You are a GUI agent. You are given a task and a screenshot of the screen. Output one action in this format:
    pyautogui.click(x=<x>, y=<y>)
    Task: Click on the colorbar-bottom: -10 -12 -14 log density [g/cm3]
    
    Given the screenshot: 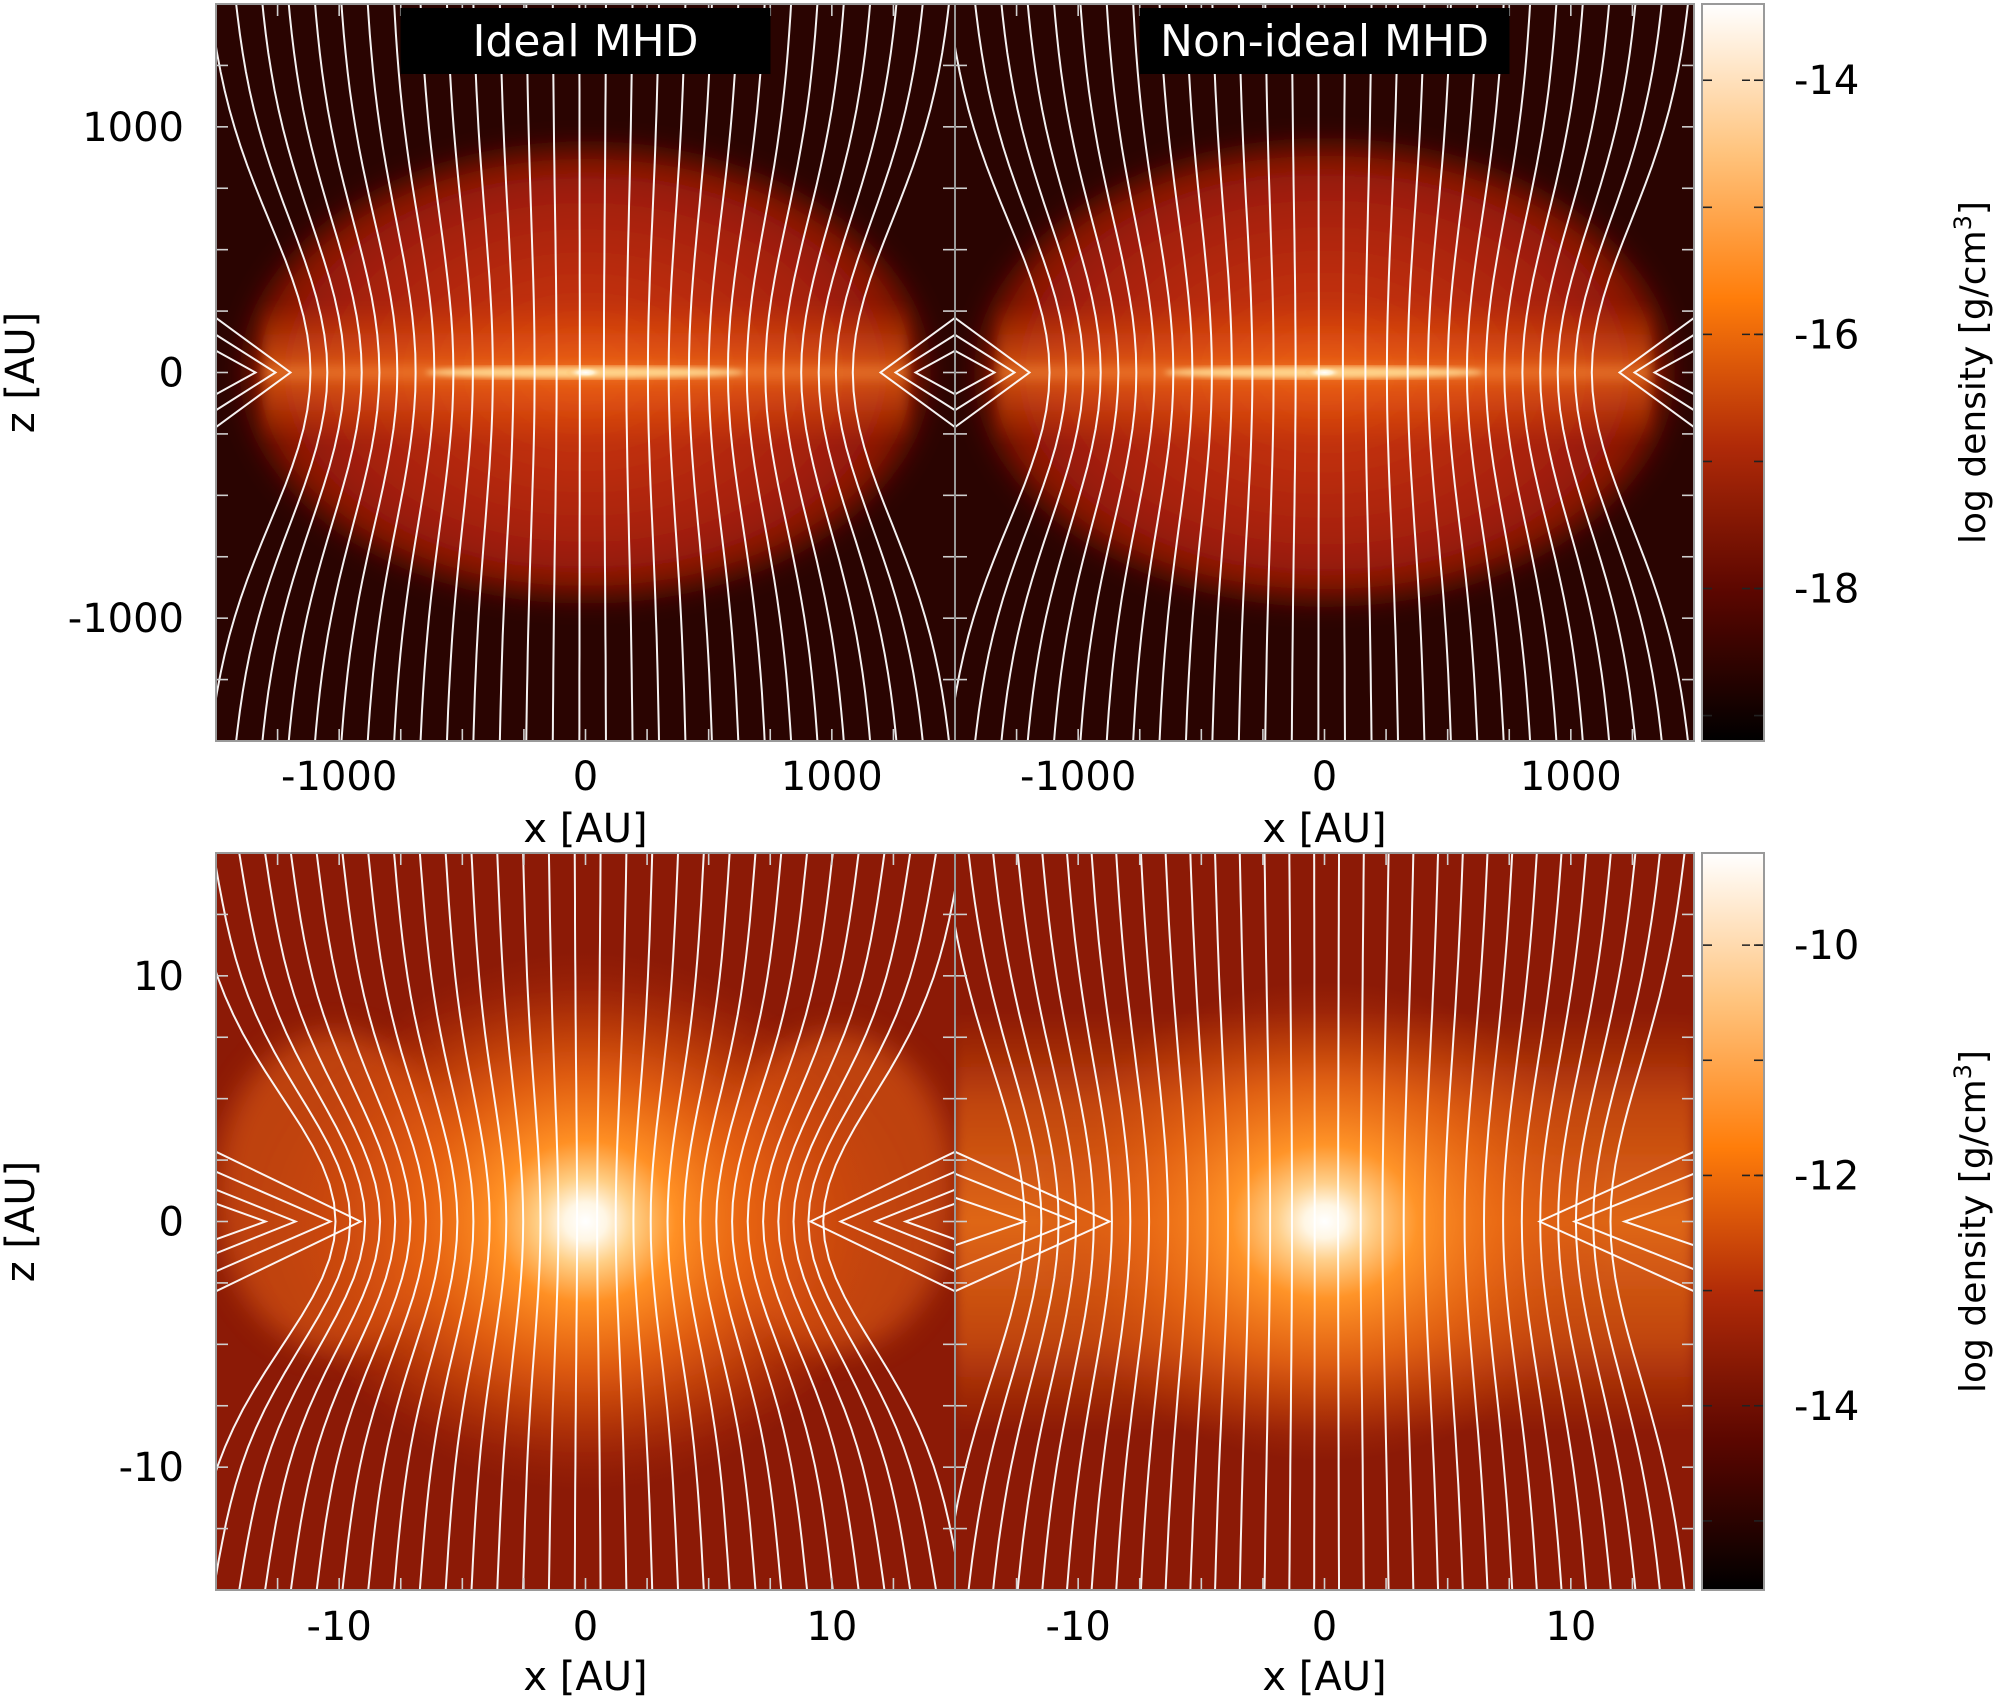 What is the action you would take?
    pyautogui.click(x=1847, y=1221)
    